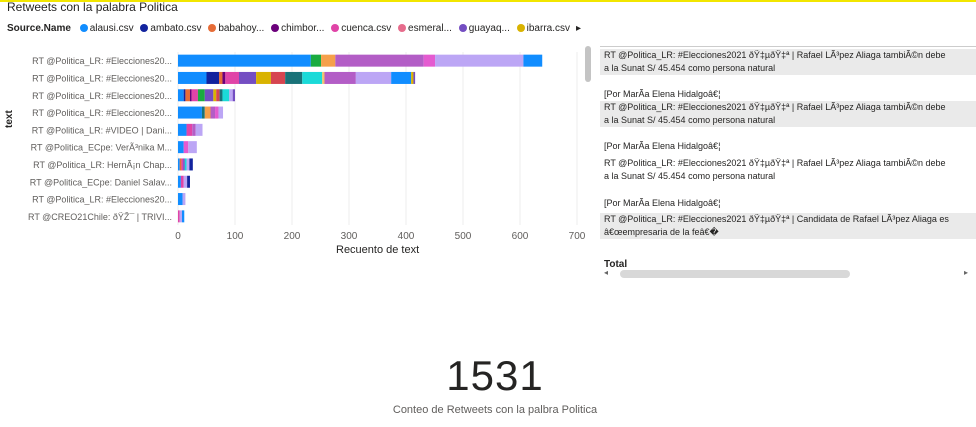 Image resolution: width=976 pixels, height=427 pixels. Describe the element at coordinates (966, 272) in the screenshot. I see `scroll-right-icon: ▸` at that location.